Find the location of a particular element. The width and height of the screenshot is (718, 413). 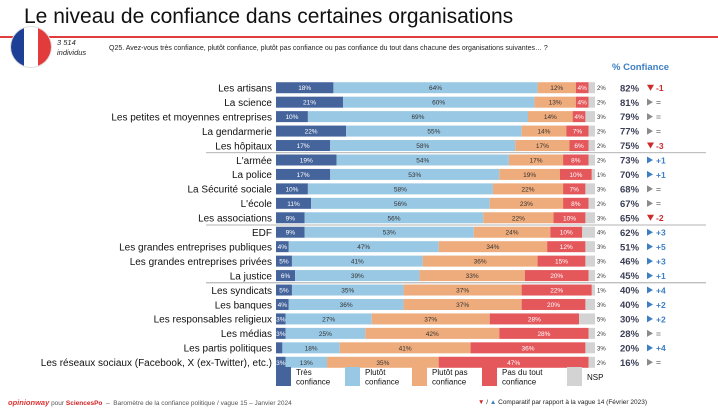

data-label-plutot_pas-les-reseaux-sociaux-facebook-x-ex-twitter-etc: 35% is located at coordinates (382, 363).